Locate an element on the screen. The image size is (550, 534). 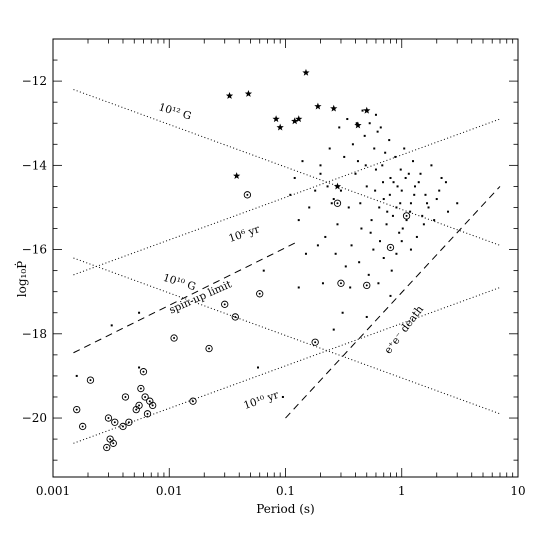
x-tick-label: 0.1 is located at coordinates (285, 491).